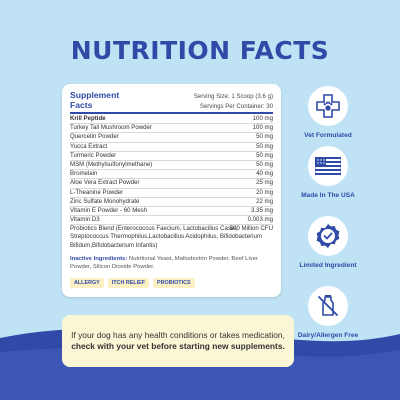  What do you see at coordinates (233, 96) in the screenshot?
I see `serving-size: Serving Size: 1 Scoop (3.6 g)` at bounding box center [233, 96].